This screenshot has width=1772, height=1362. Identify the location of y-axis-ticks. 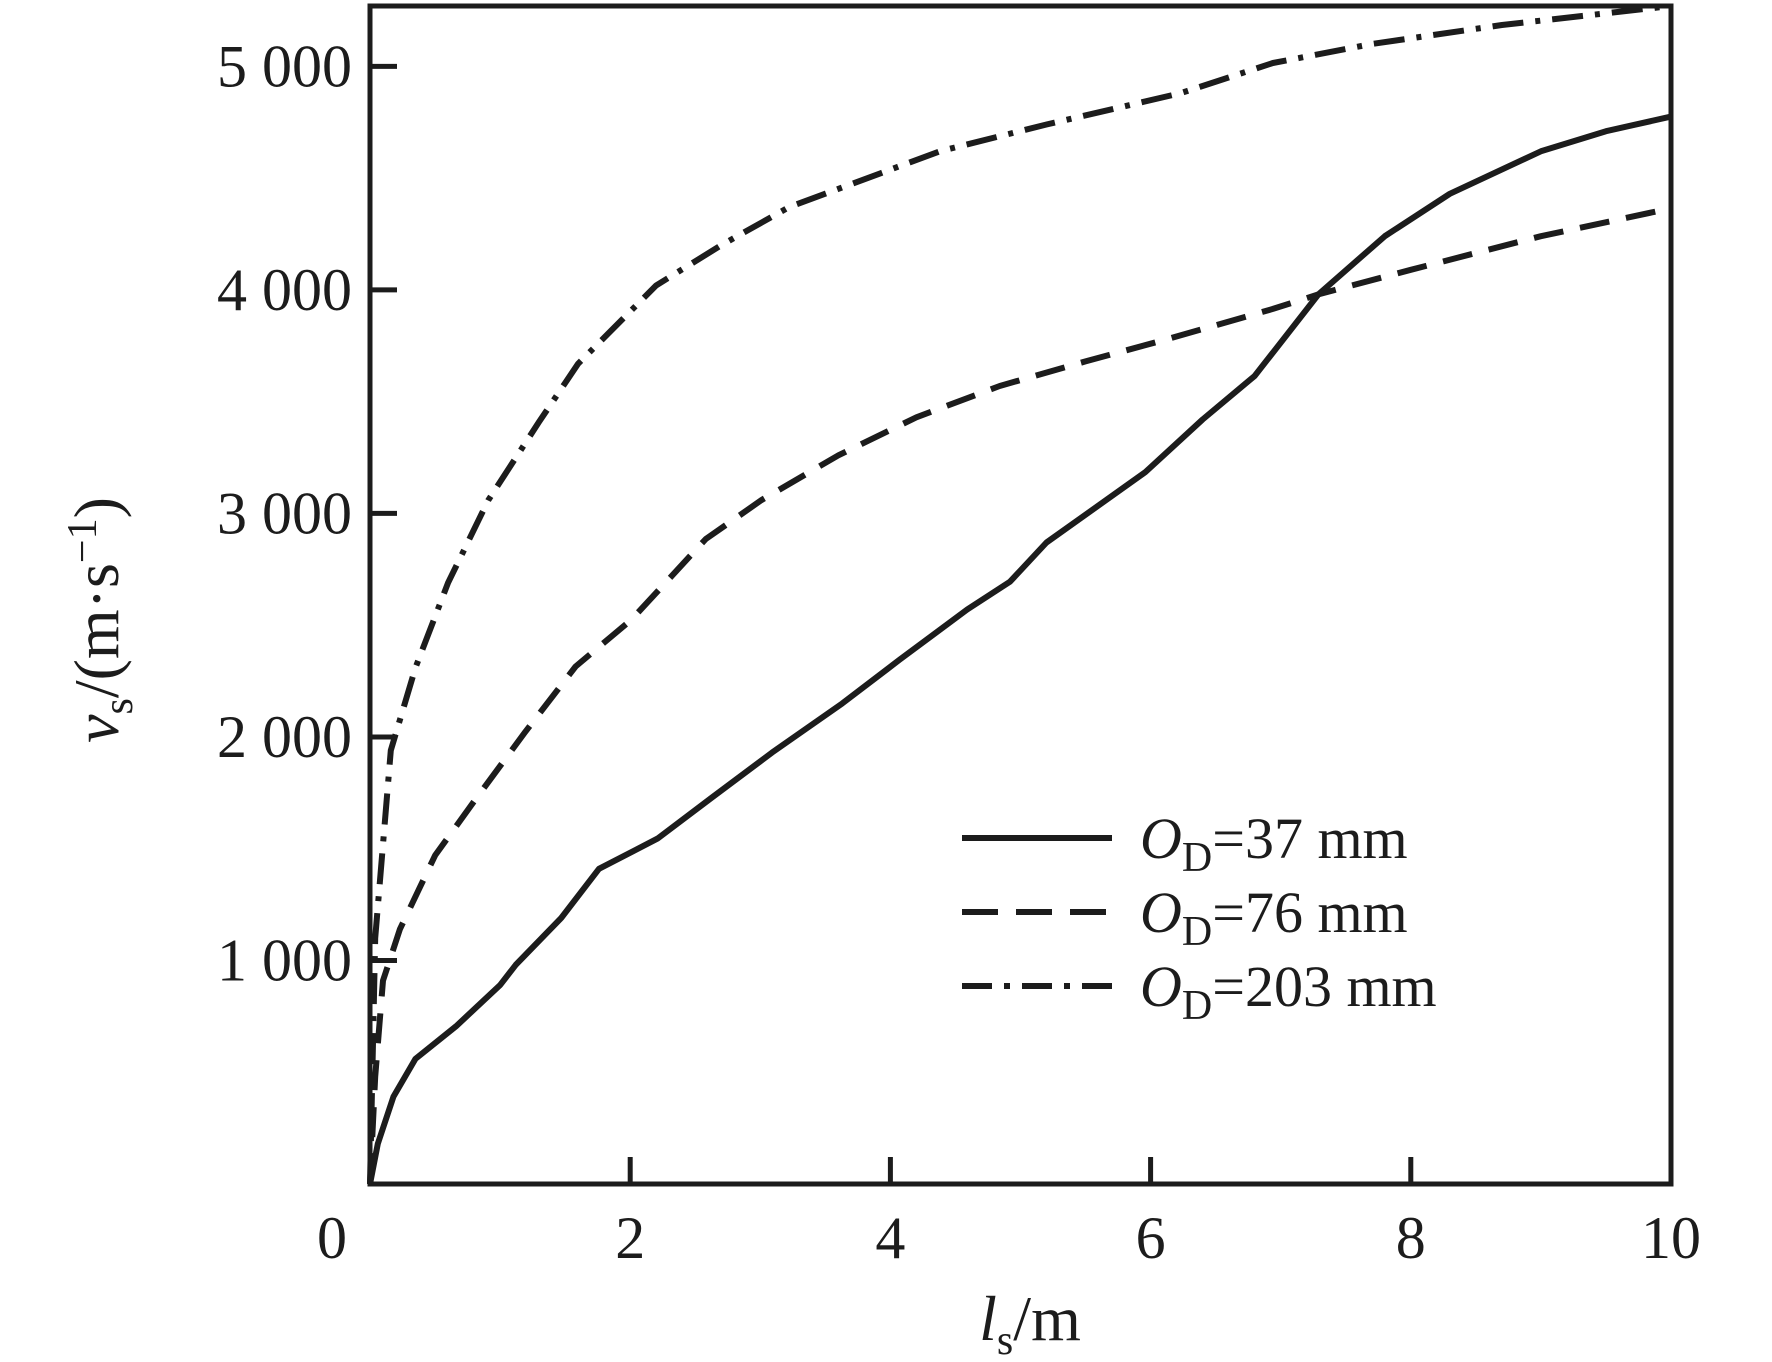
(383, 513).